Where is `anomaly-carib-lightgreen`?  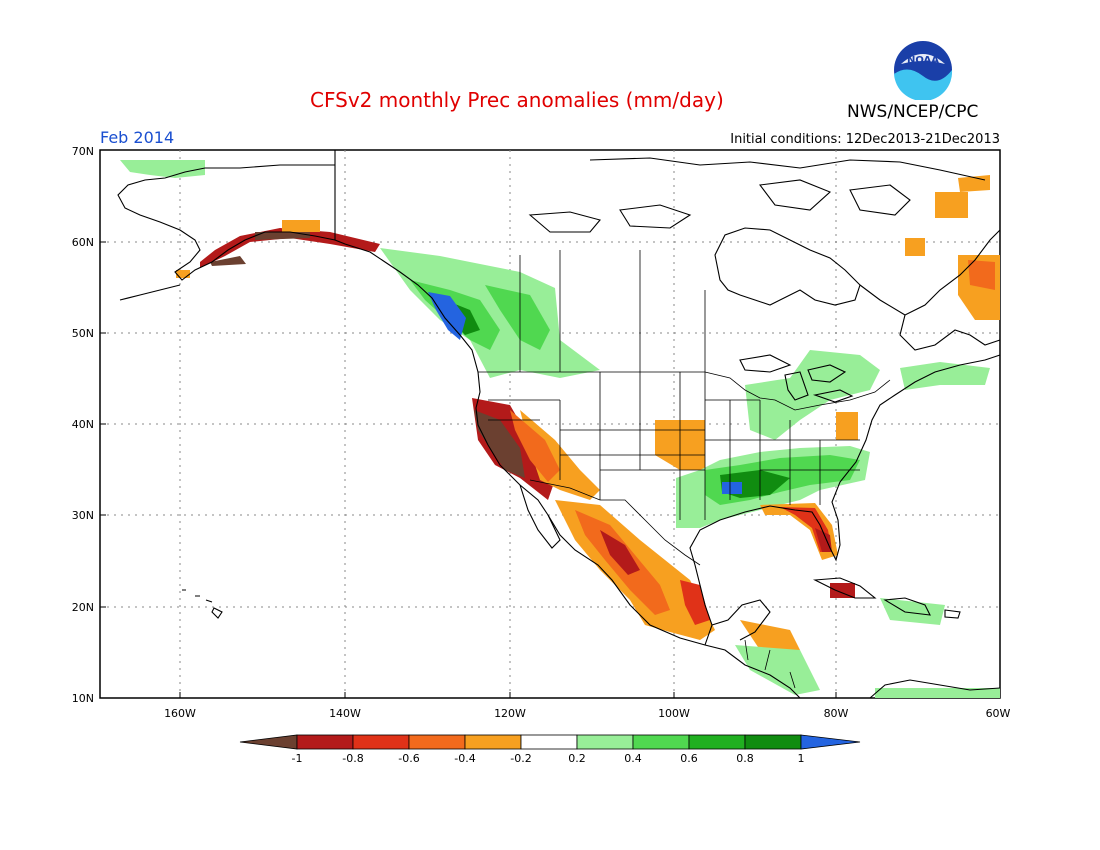
anomaly-carib-lightgreen is located at coordinates (912, 611).